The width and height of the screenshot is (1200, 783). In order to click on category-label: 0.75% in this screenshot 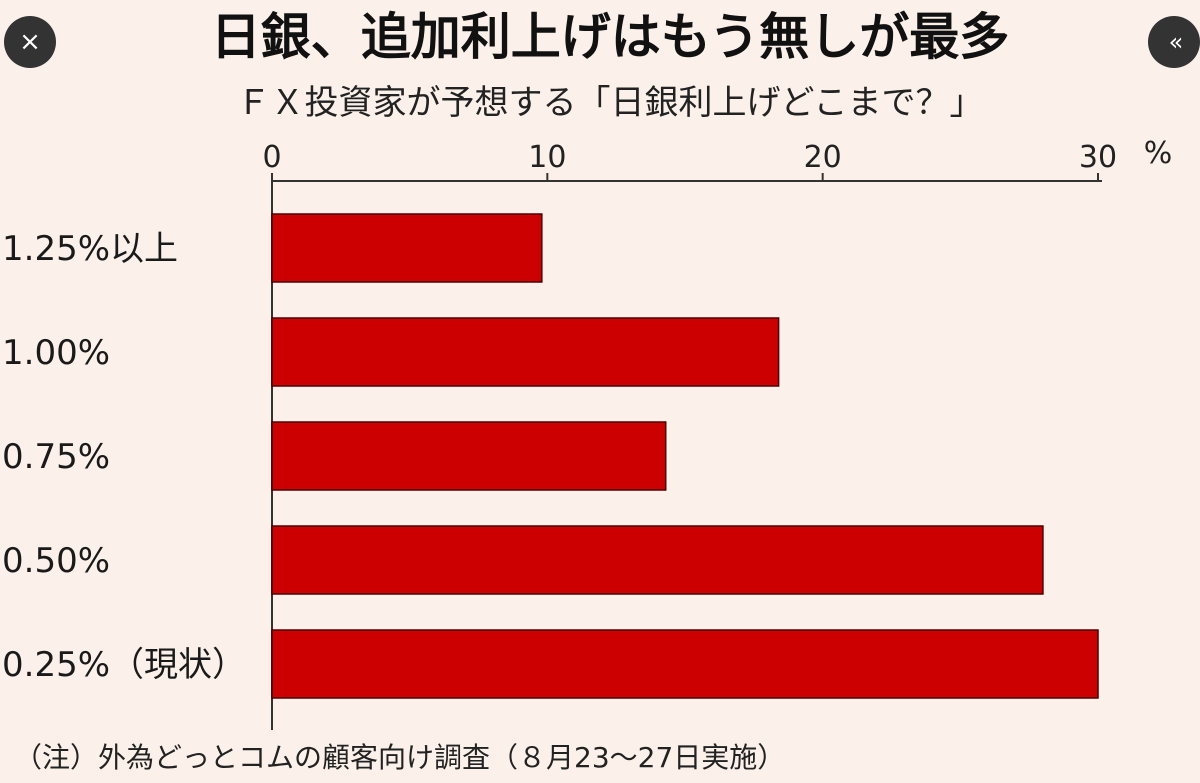, I will do `click(56, 457)`.